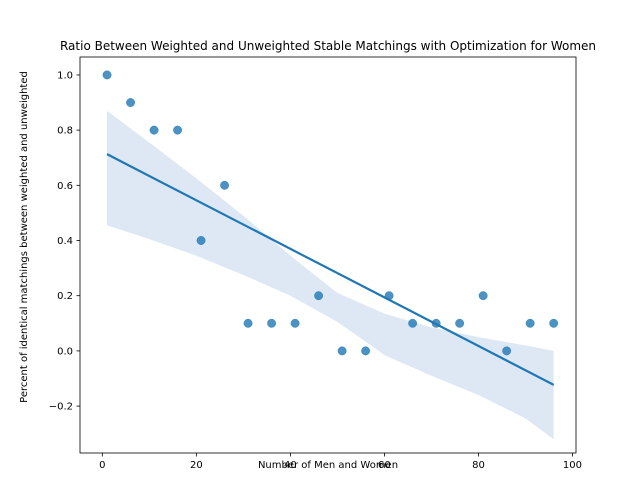 This screenshot has width=640, height=480. What do you see at coordinates (65, 296) in the screenshot?
I see `y-tick-label: 0.2` at bounding box center [65, 296].